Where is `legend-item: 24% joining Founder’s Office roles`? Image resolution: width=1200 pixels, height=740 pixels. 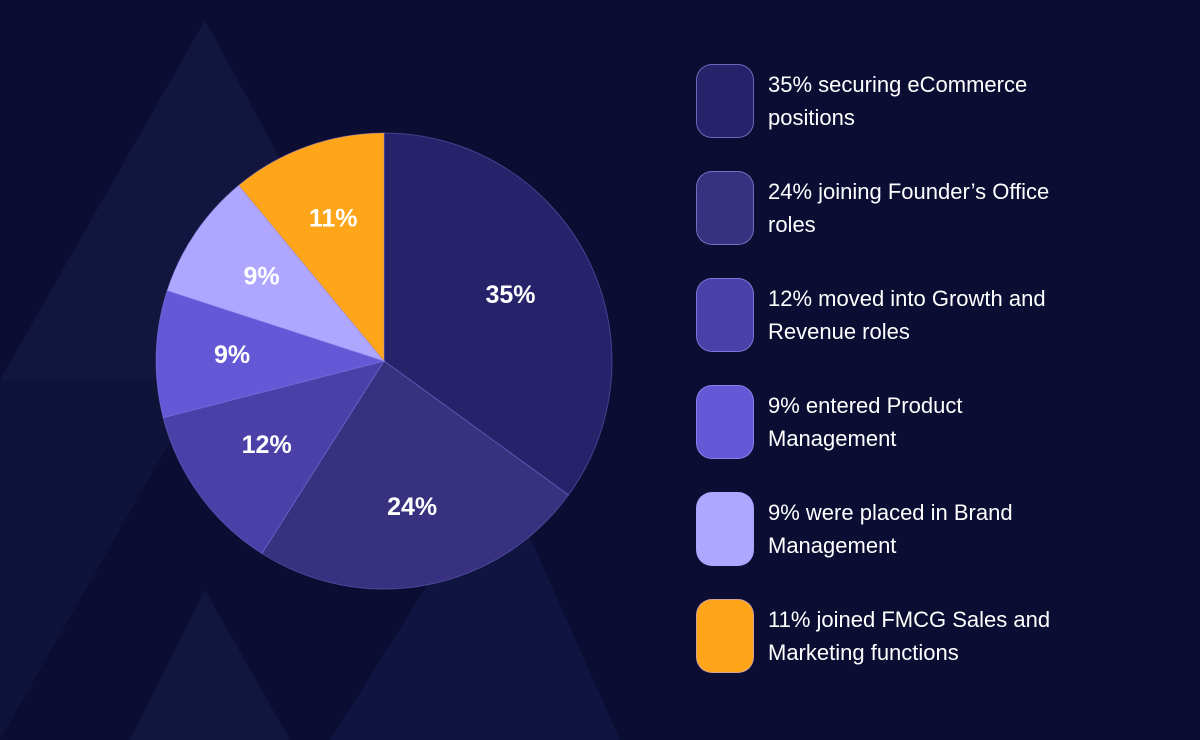 legend-item: 24% joining Founder’s Office roles is located at coordinates (882, 210).